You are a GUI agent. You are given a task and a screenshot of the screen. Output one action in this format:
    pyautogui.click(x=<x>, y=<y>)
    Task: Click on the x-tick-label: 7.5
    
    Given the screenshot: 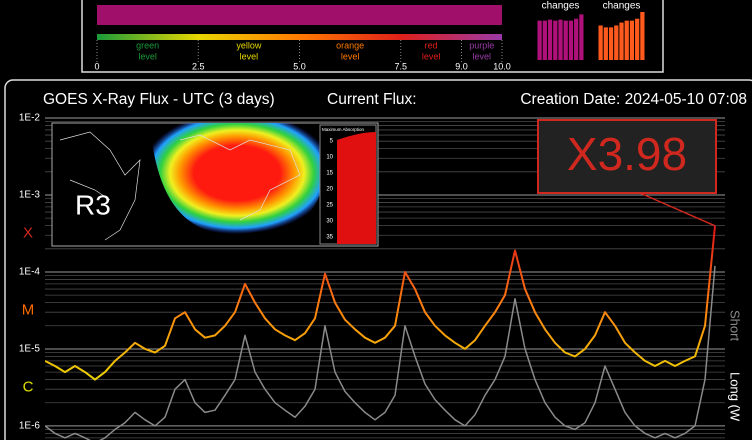 What is the action you would take?
    pyautogui.click(x=400, y=66)
    